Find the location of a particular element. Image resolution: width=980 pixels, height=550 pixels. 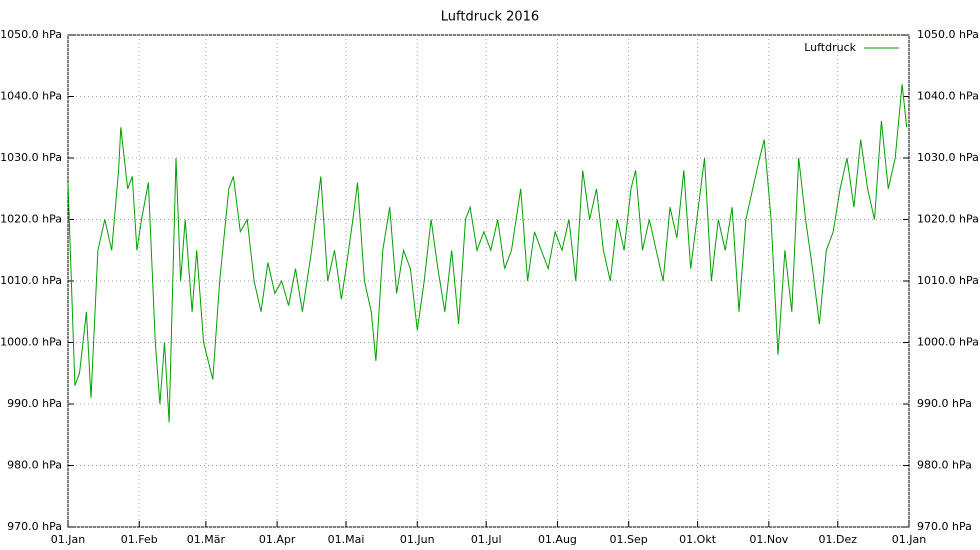

y2-tick-label: 1010.0 hPa is located at coordinates (948, 280).